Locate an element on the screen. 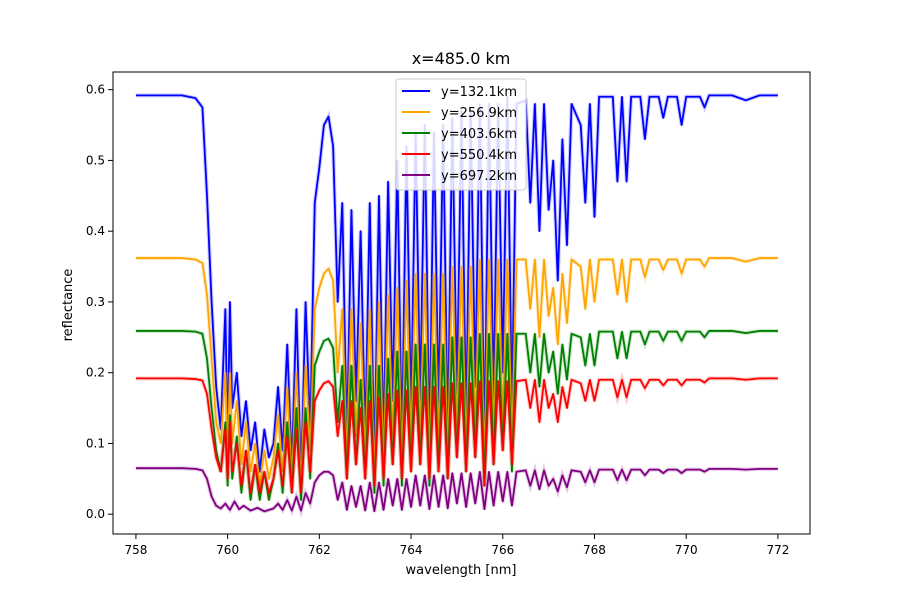 This screenshot has height=600, width=900. y-axis-label: reflectance is located at coordinates (68, 305).